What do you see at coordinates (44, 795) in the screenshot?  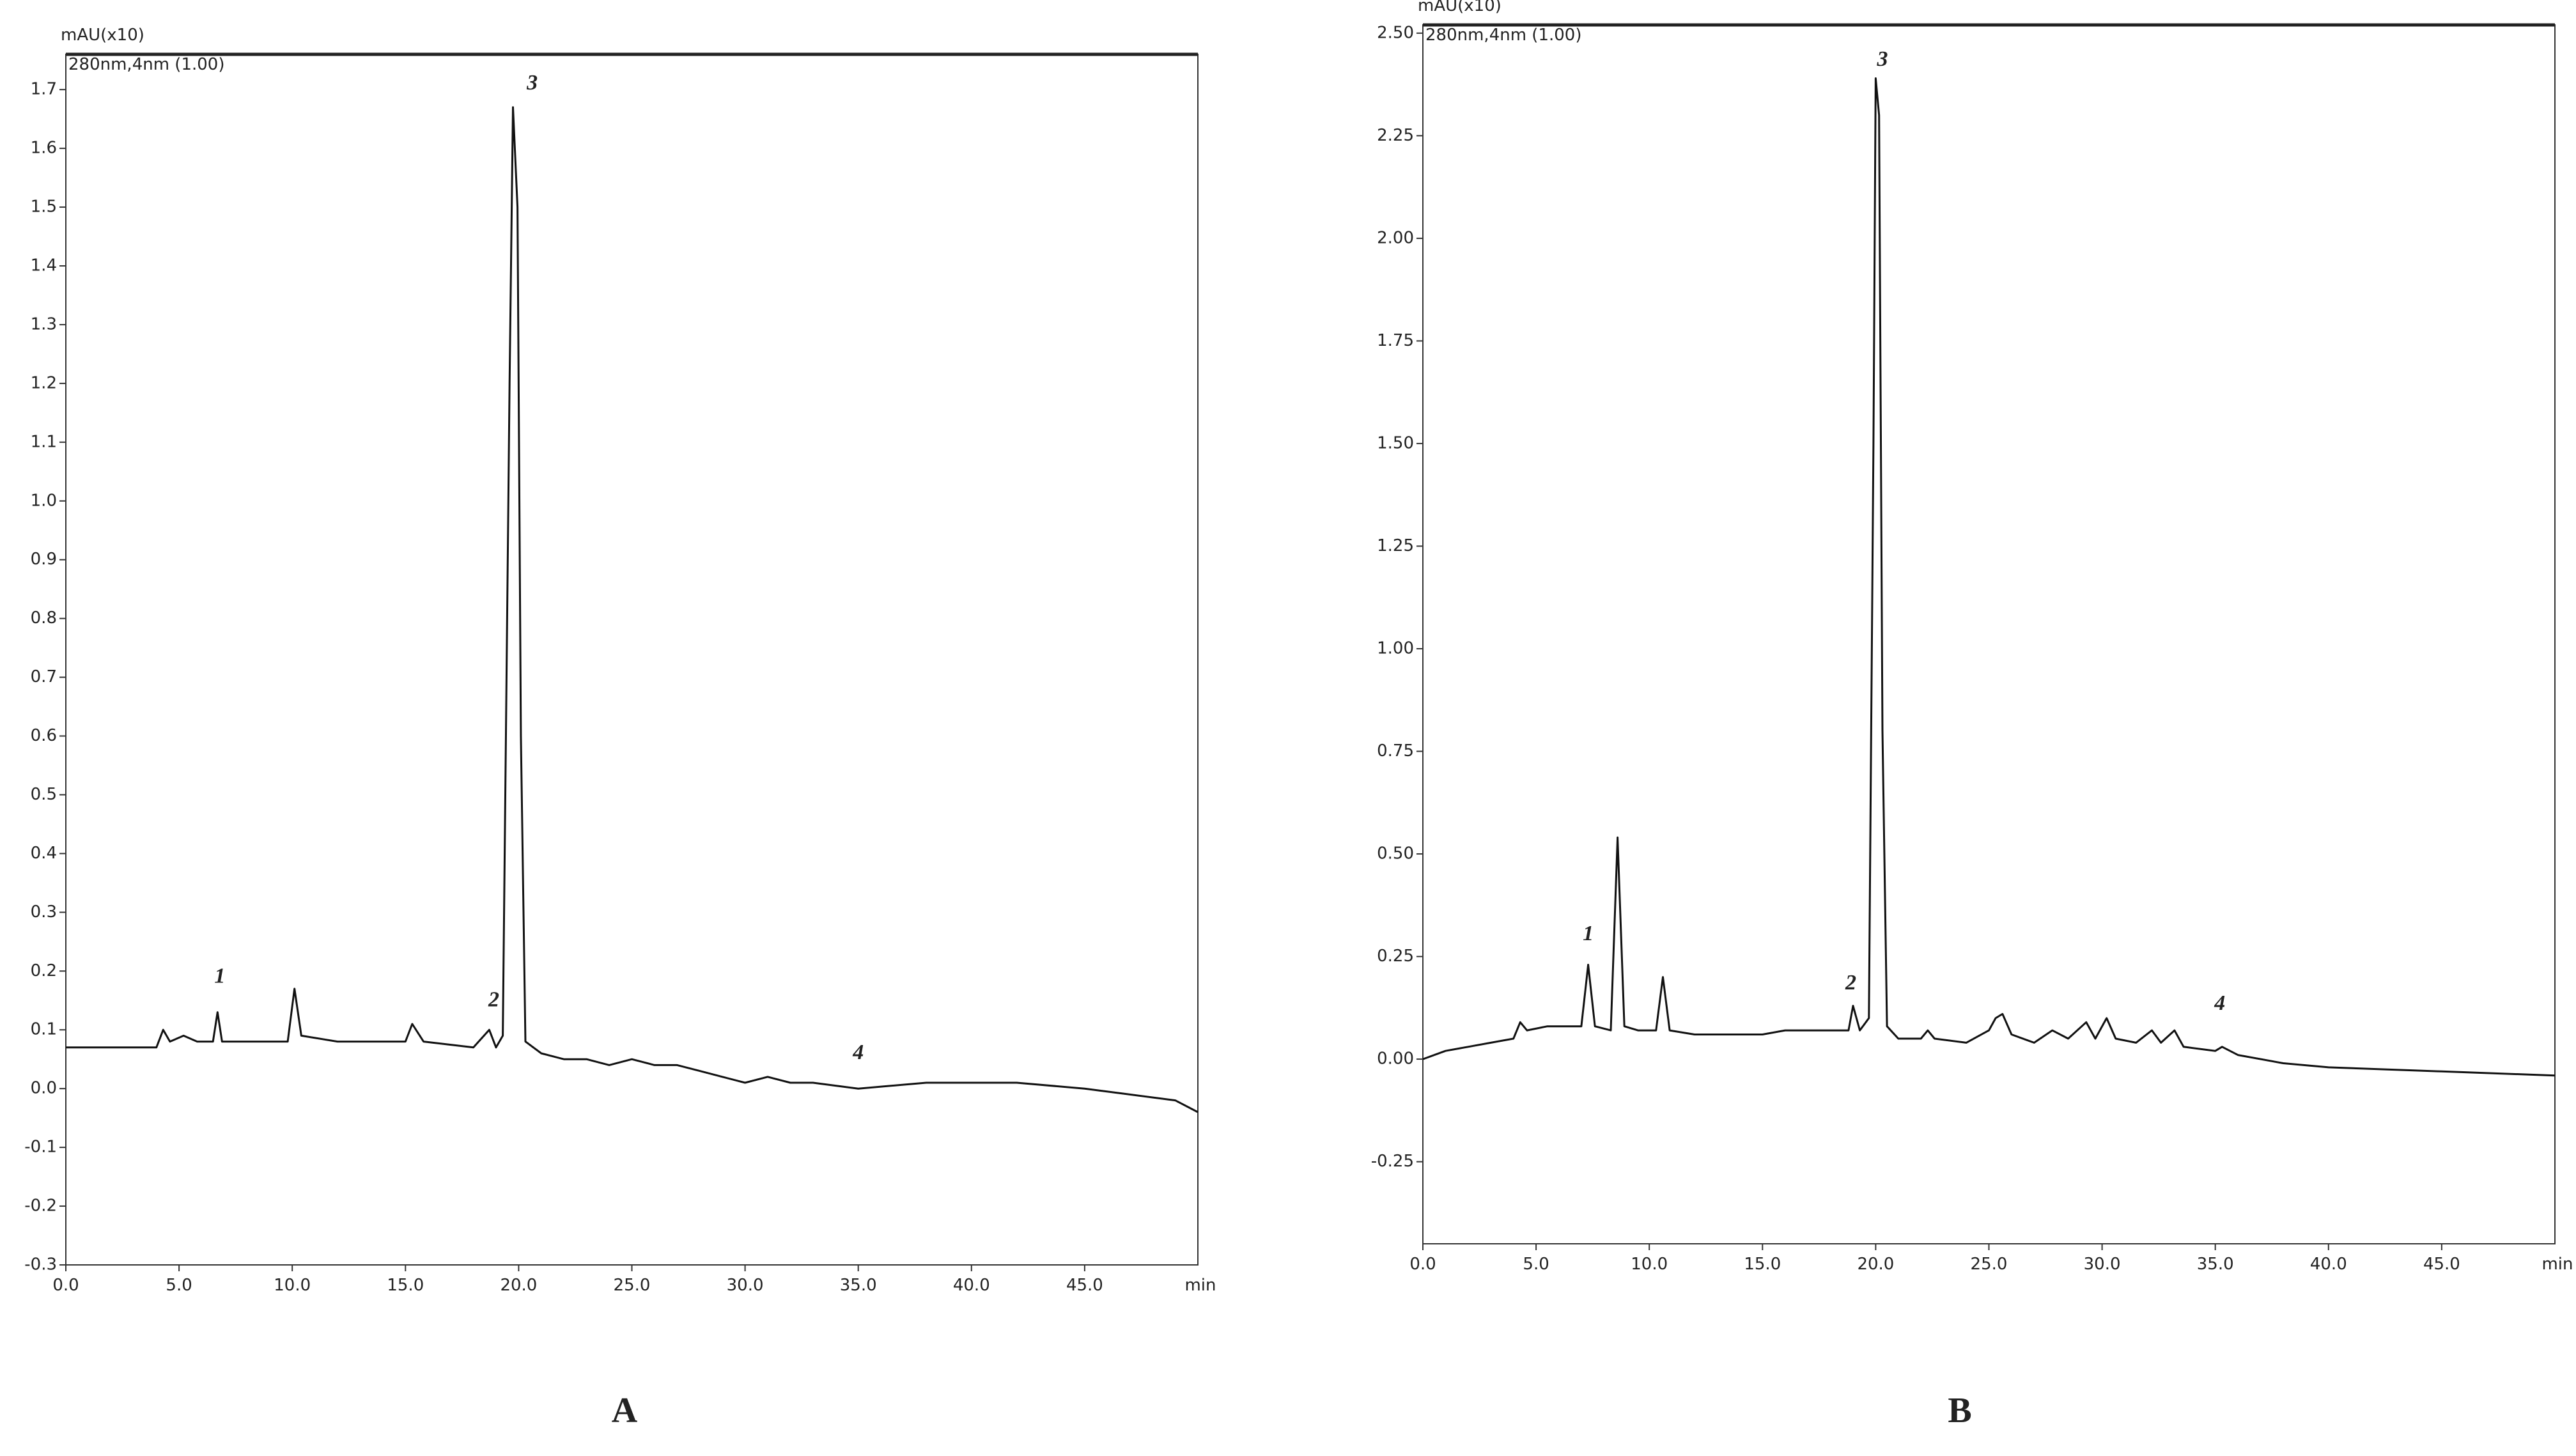 I see `y-tick-label: 0.5` at bounding box center [44, 795].